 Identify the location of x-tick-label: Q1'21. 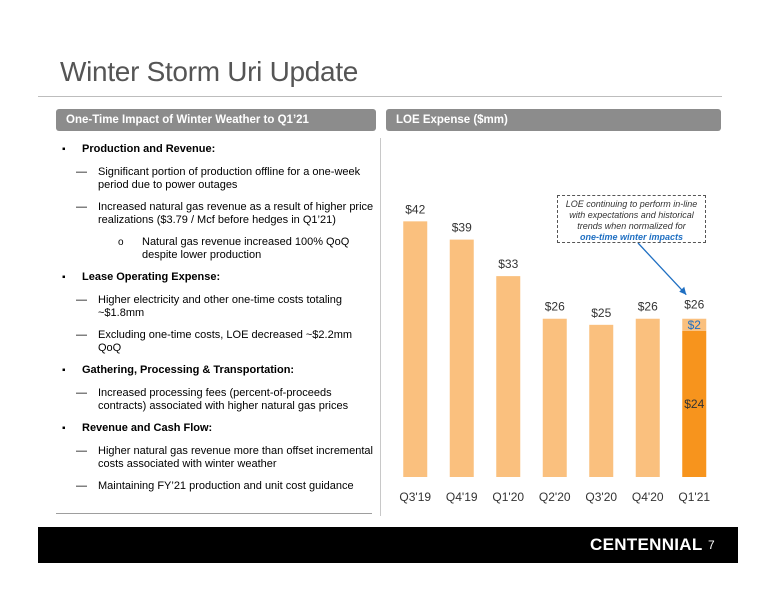
(694, 497).